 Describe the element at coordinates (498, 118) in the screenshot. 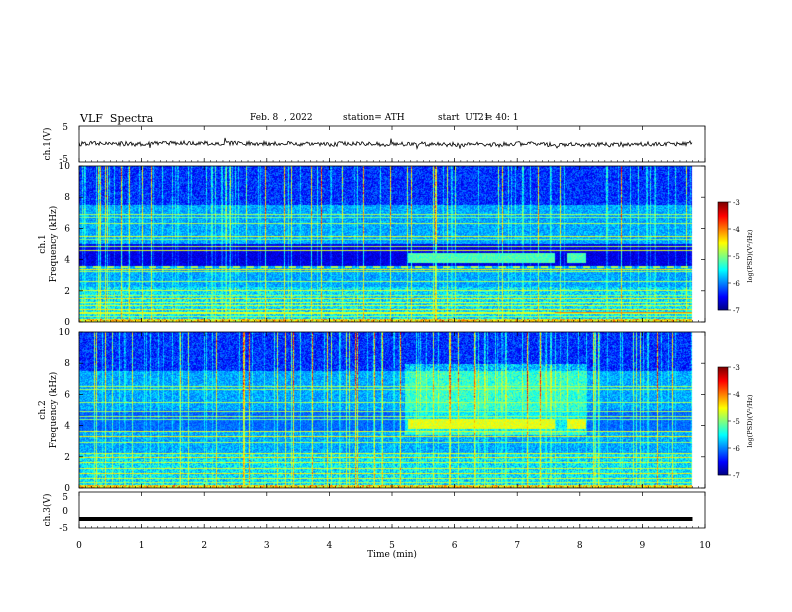

I see `figure-start-time: 21: 40: 1` at that location.